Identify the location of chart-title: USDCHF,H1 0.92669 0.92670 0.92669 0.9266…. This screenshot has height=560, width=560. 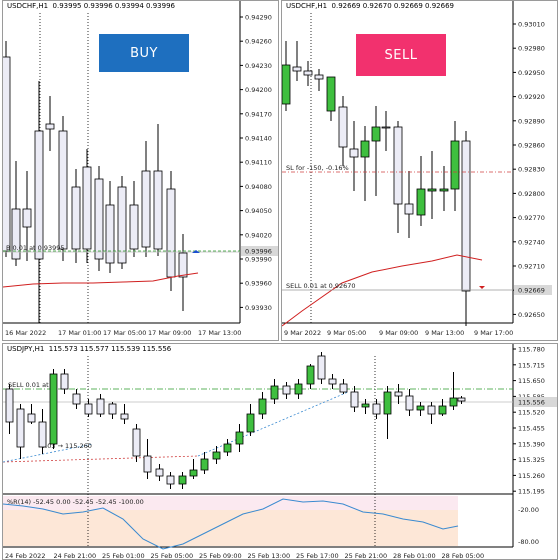
(370, 6).